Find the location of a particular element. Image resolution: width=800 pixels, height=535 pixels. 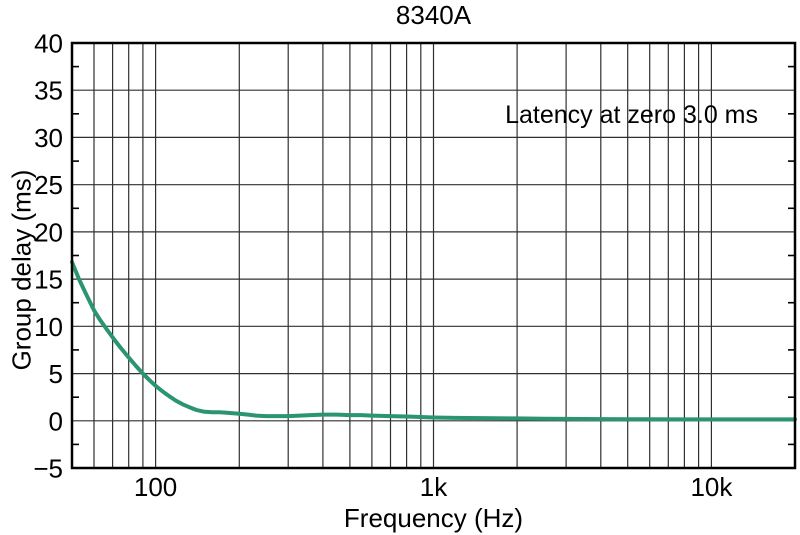

x-axis-label: Frequency (Hz) is located at coordinates (433, 518).